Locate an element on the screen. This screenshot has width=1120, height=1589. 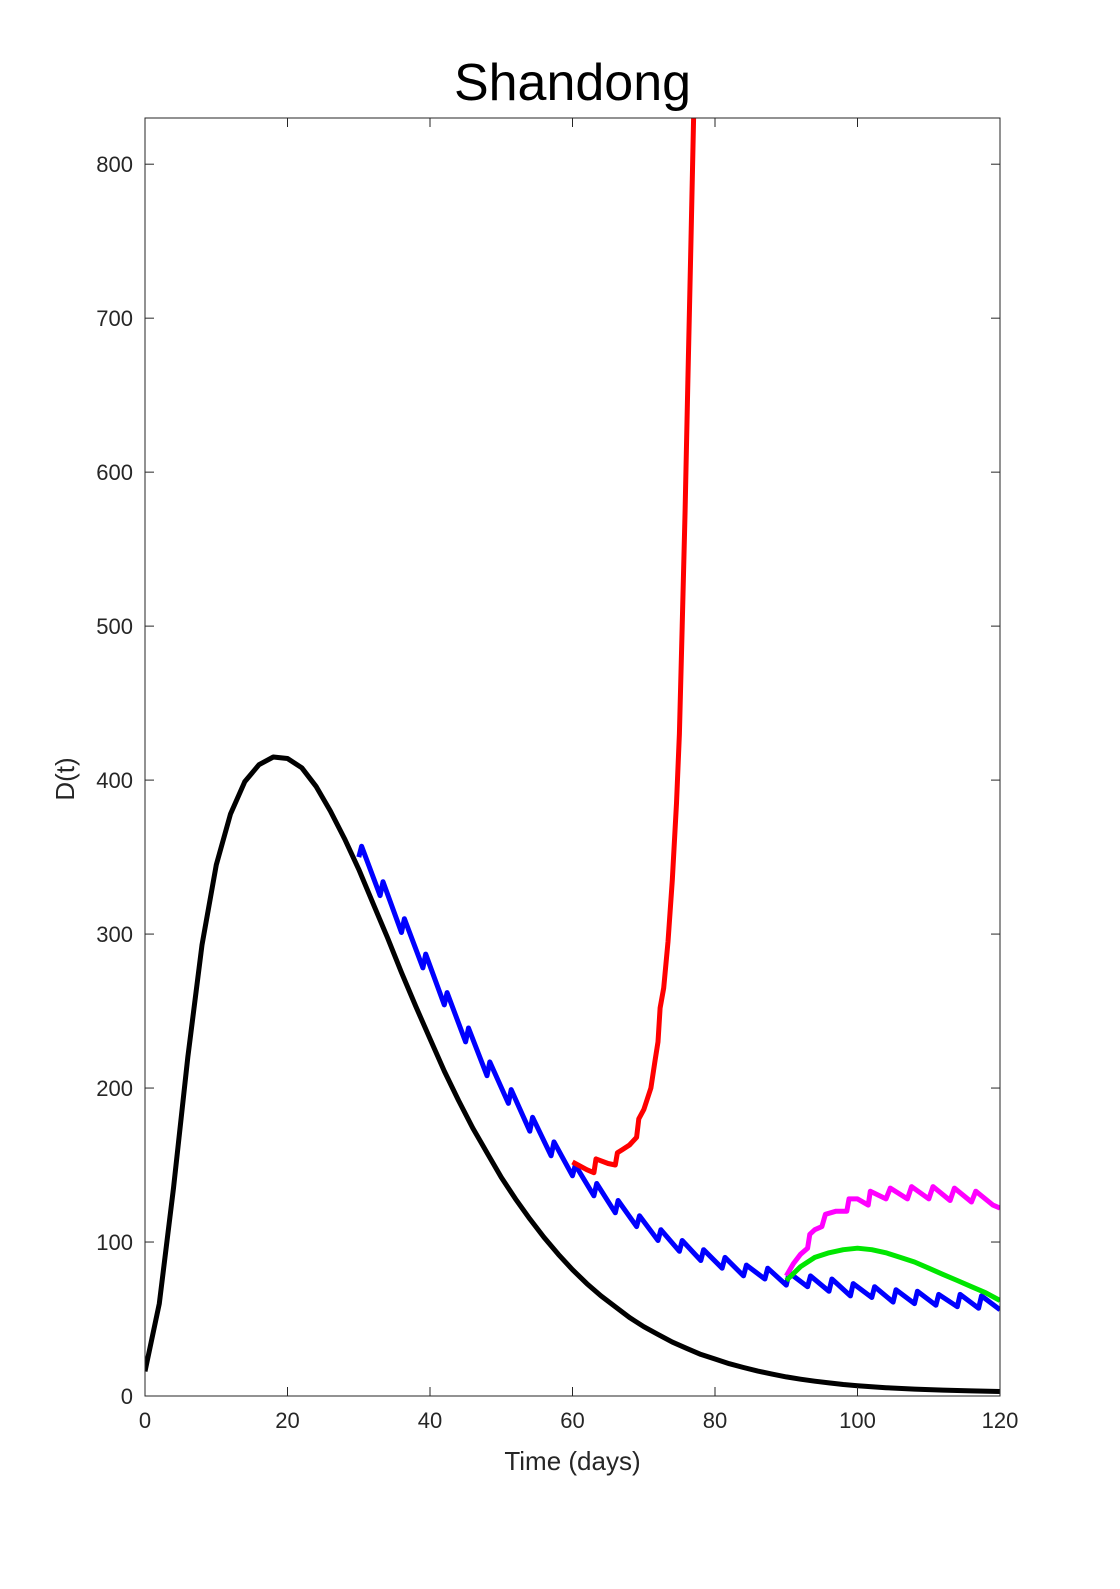
series-line-magenta is located at coordinates (892, 1231).